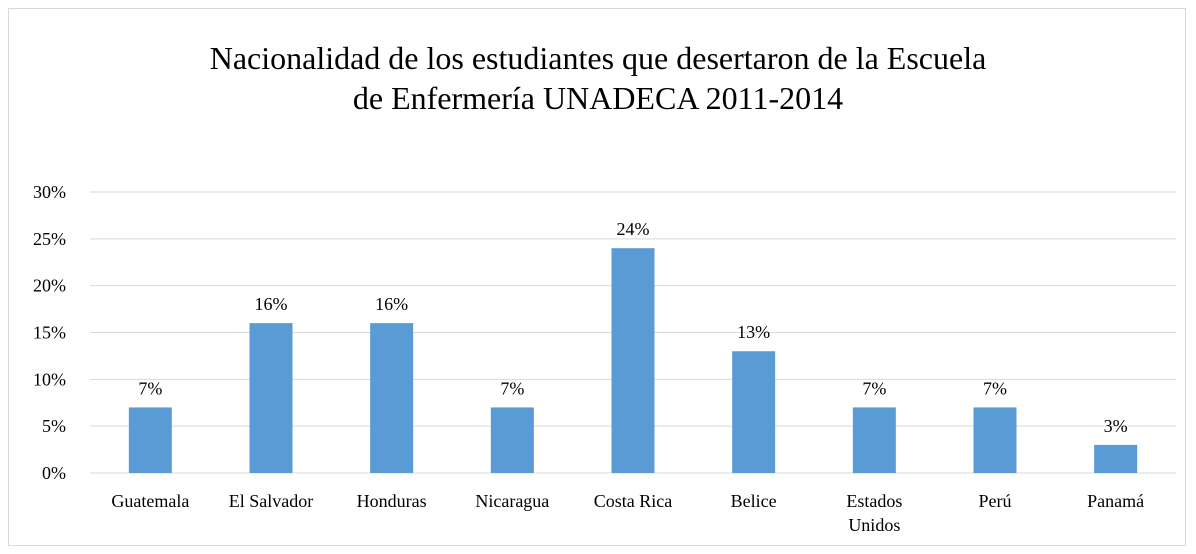 The height and width of the screenshot is (554, 1196). Describe the element at coordinates (54, 426) in the screenshot. I see `y-tick-label: 5%` at that location.